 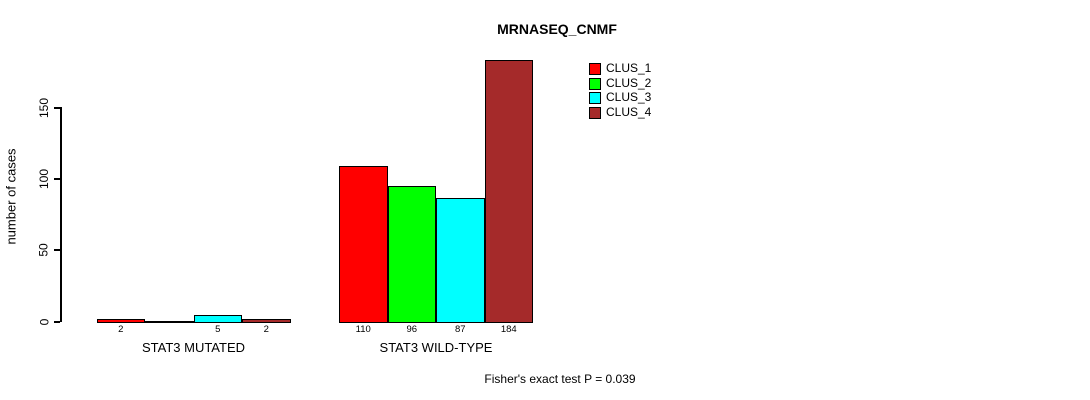 I want to click on legend-label-CLUS_1: CLUS_1, so click(x=629, y=68).